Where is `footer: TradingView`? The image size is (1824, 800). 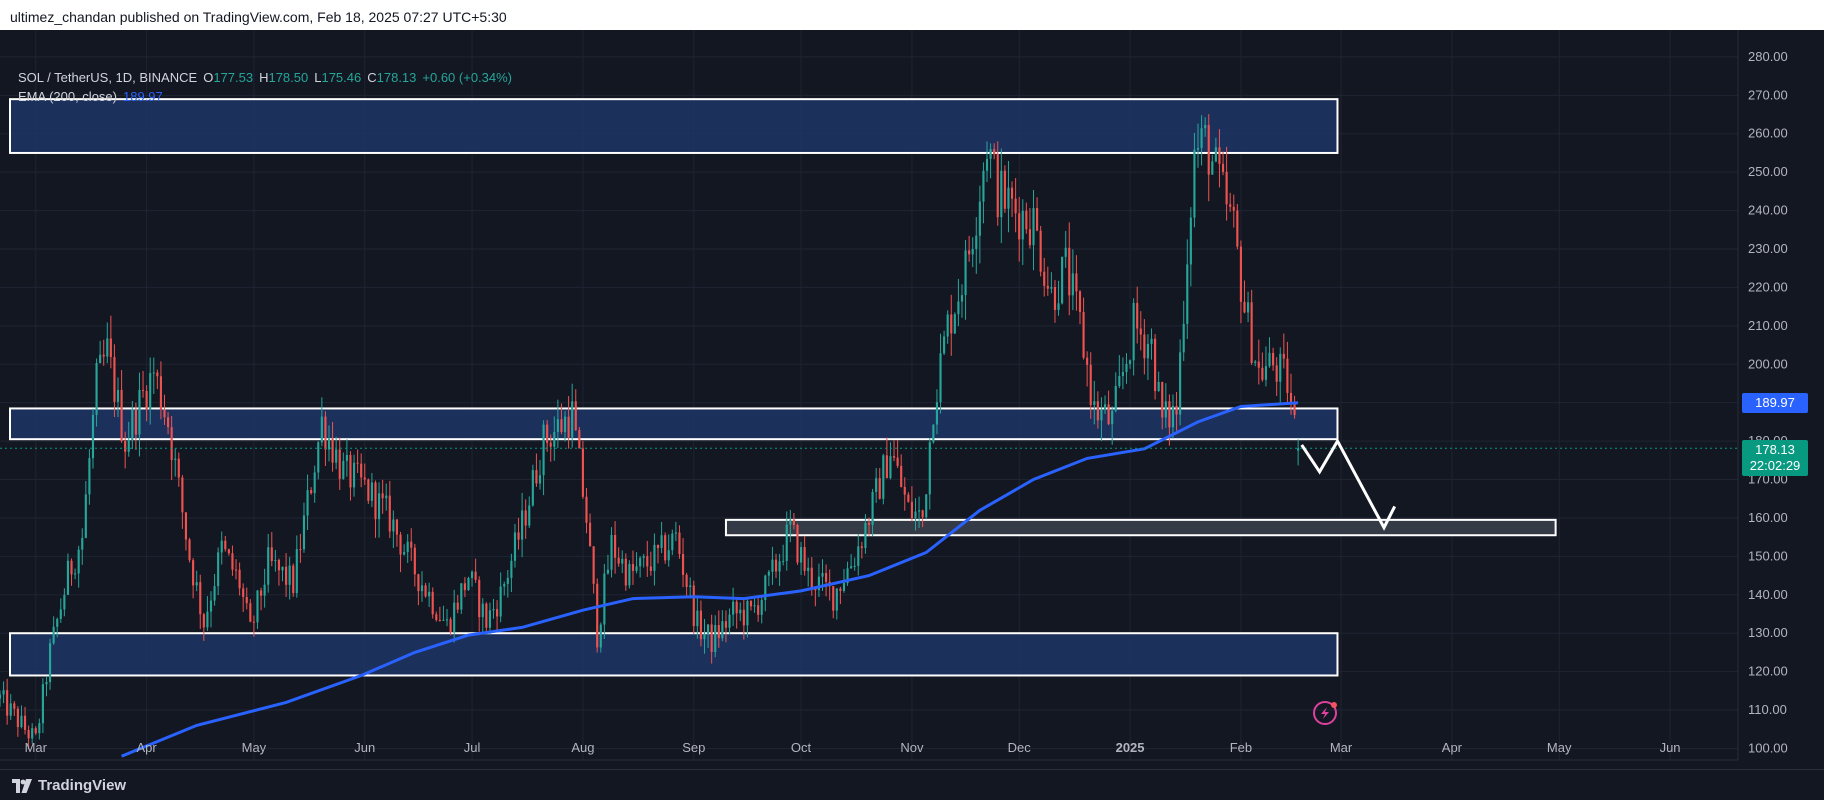
footer: TradingView is located at coordinates (912, 784).